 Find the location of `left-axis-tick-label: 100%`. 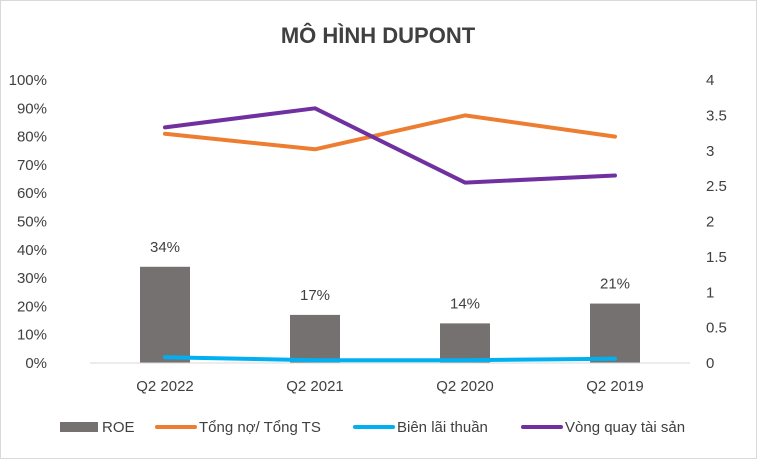

left-axis-tick-label: 100% is located at coordinates (28, 80).